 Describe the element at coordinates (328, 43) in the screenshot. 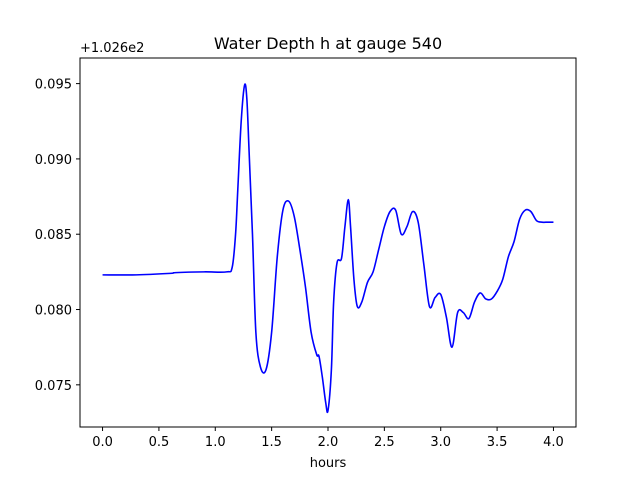

I see `chart-title: Water Depth h at gauge 540` at that location.